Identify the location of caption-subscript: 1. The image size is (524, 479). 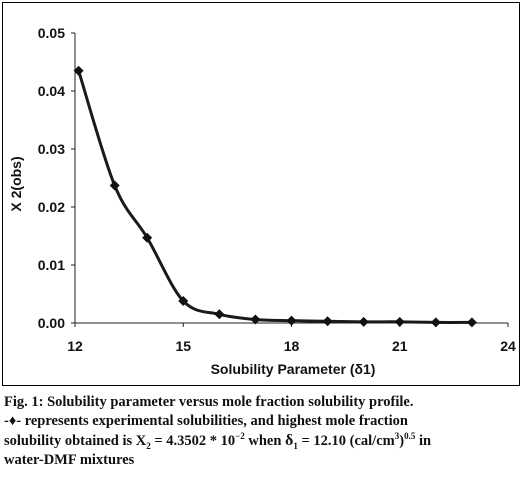
(295, 445).